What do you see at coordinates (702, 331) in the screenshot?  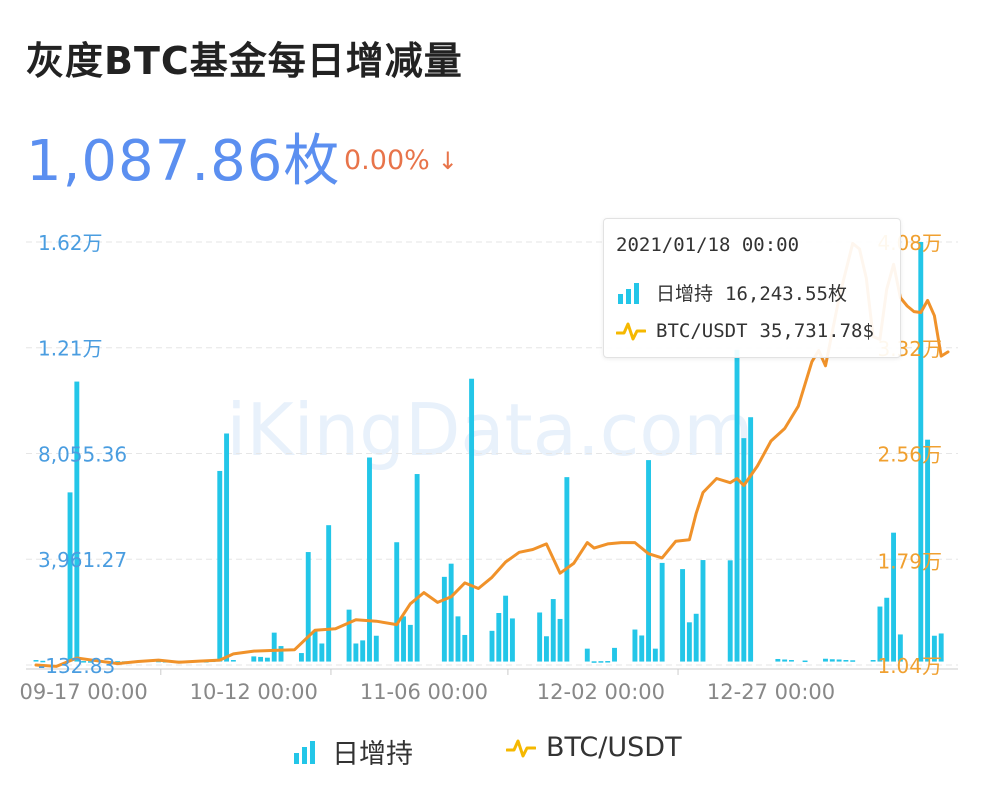 I see `tooltip-line-label: BTC/USDT` at bounding box center [702, 331].